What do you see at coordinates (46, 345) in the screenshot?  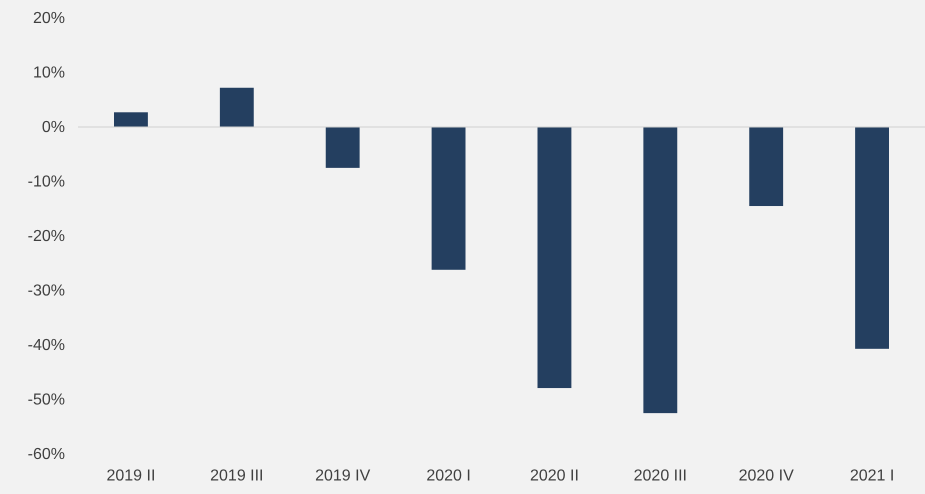 I see `y-tick-label: -40%` at bounding box center [46, 345].